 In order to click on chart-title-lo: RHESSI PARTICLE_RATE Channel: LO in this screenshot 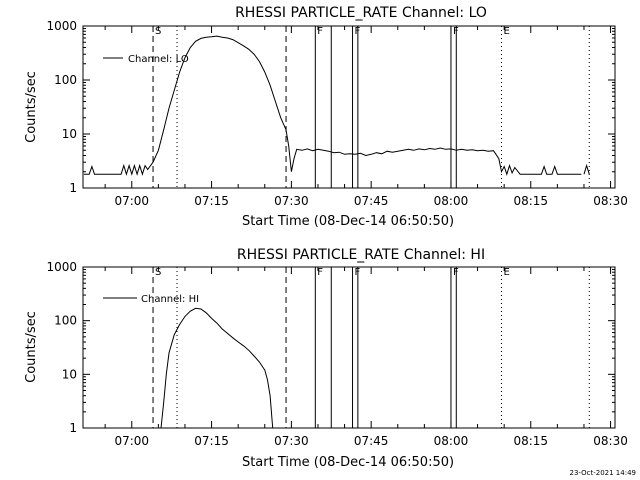, I will do `click(361, 13)`.